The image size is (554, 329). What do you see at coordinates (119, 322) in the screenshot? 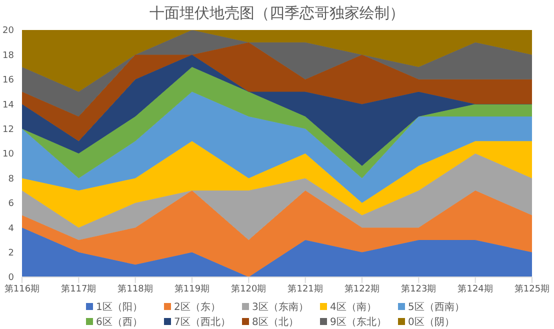
I see `legend-label: 6区（西）` at bounding box center [119, 322].